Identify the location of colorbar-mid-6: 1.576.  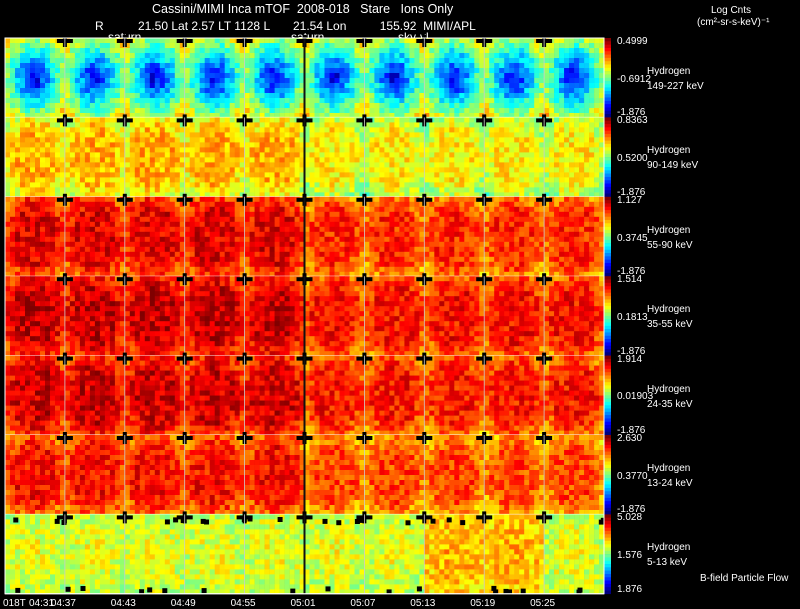
(630, 556).